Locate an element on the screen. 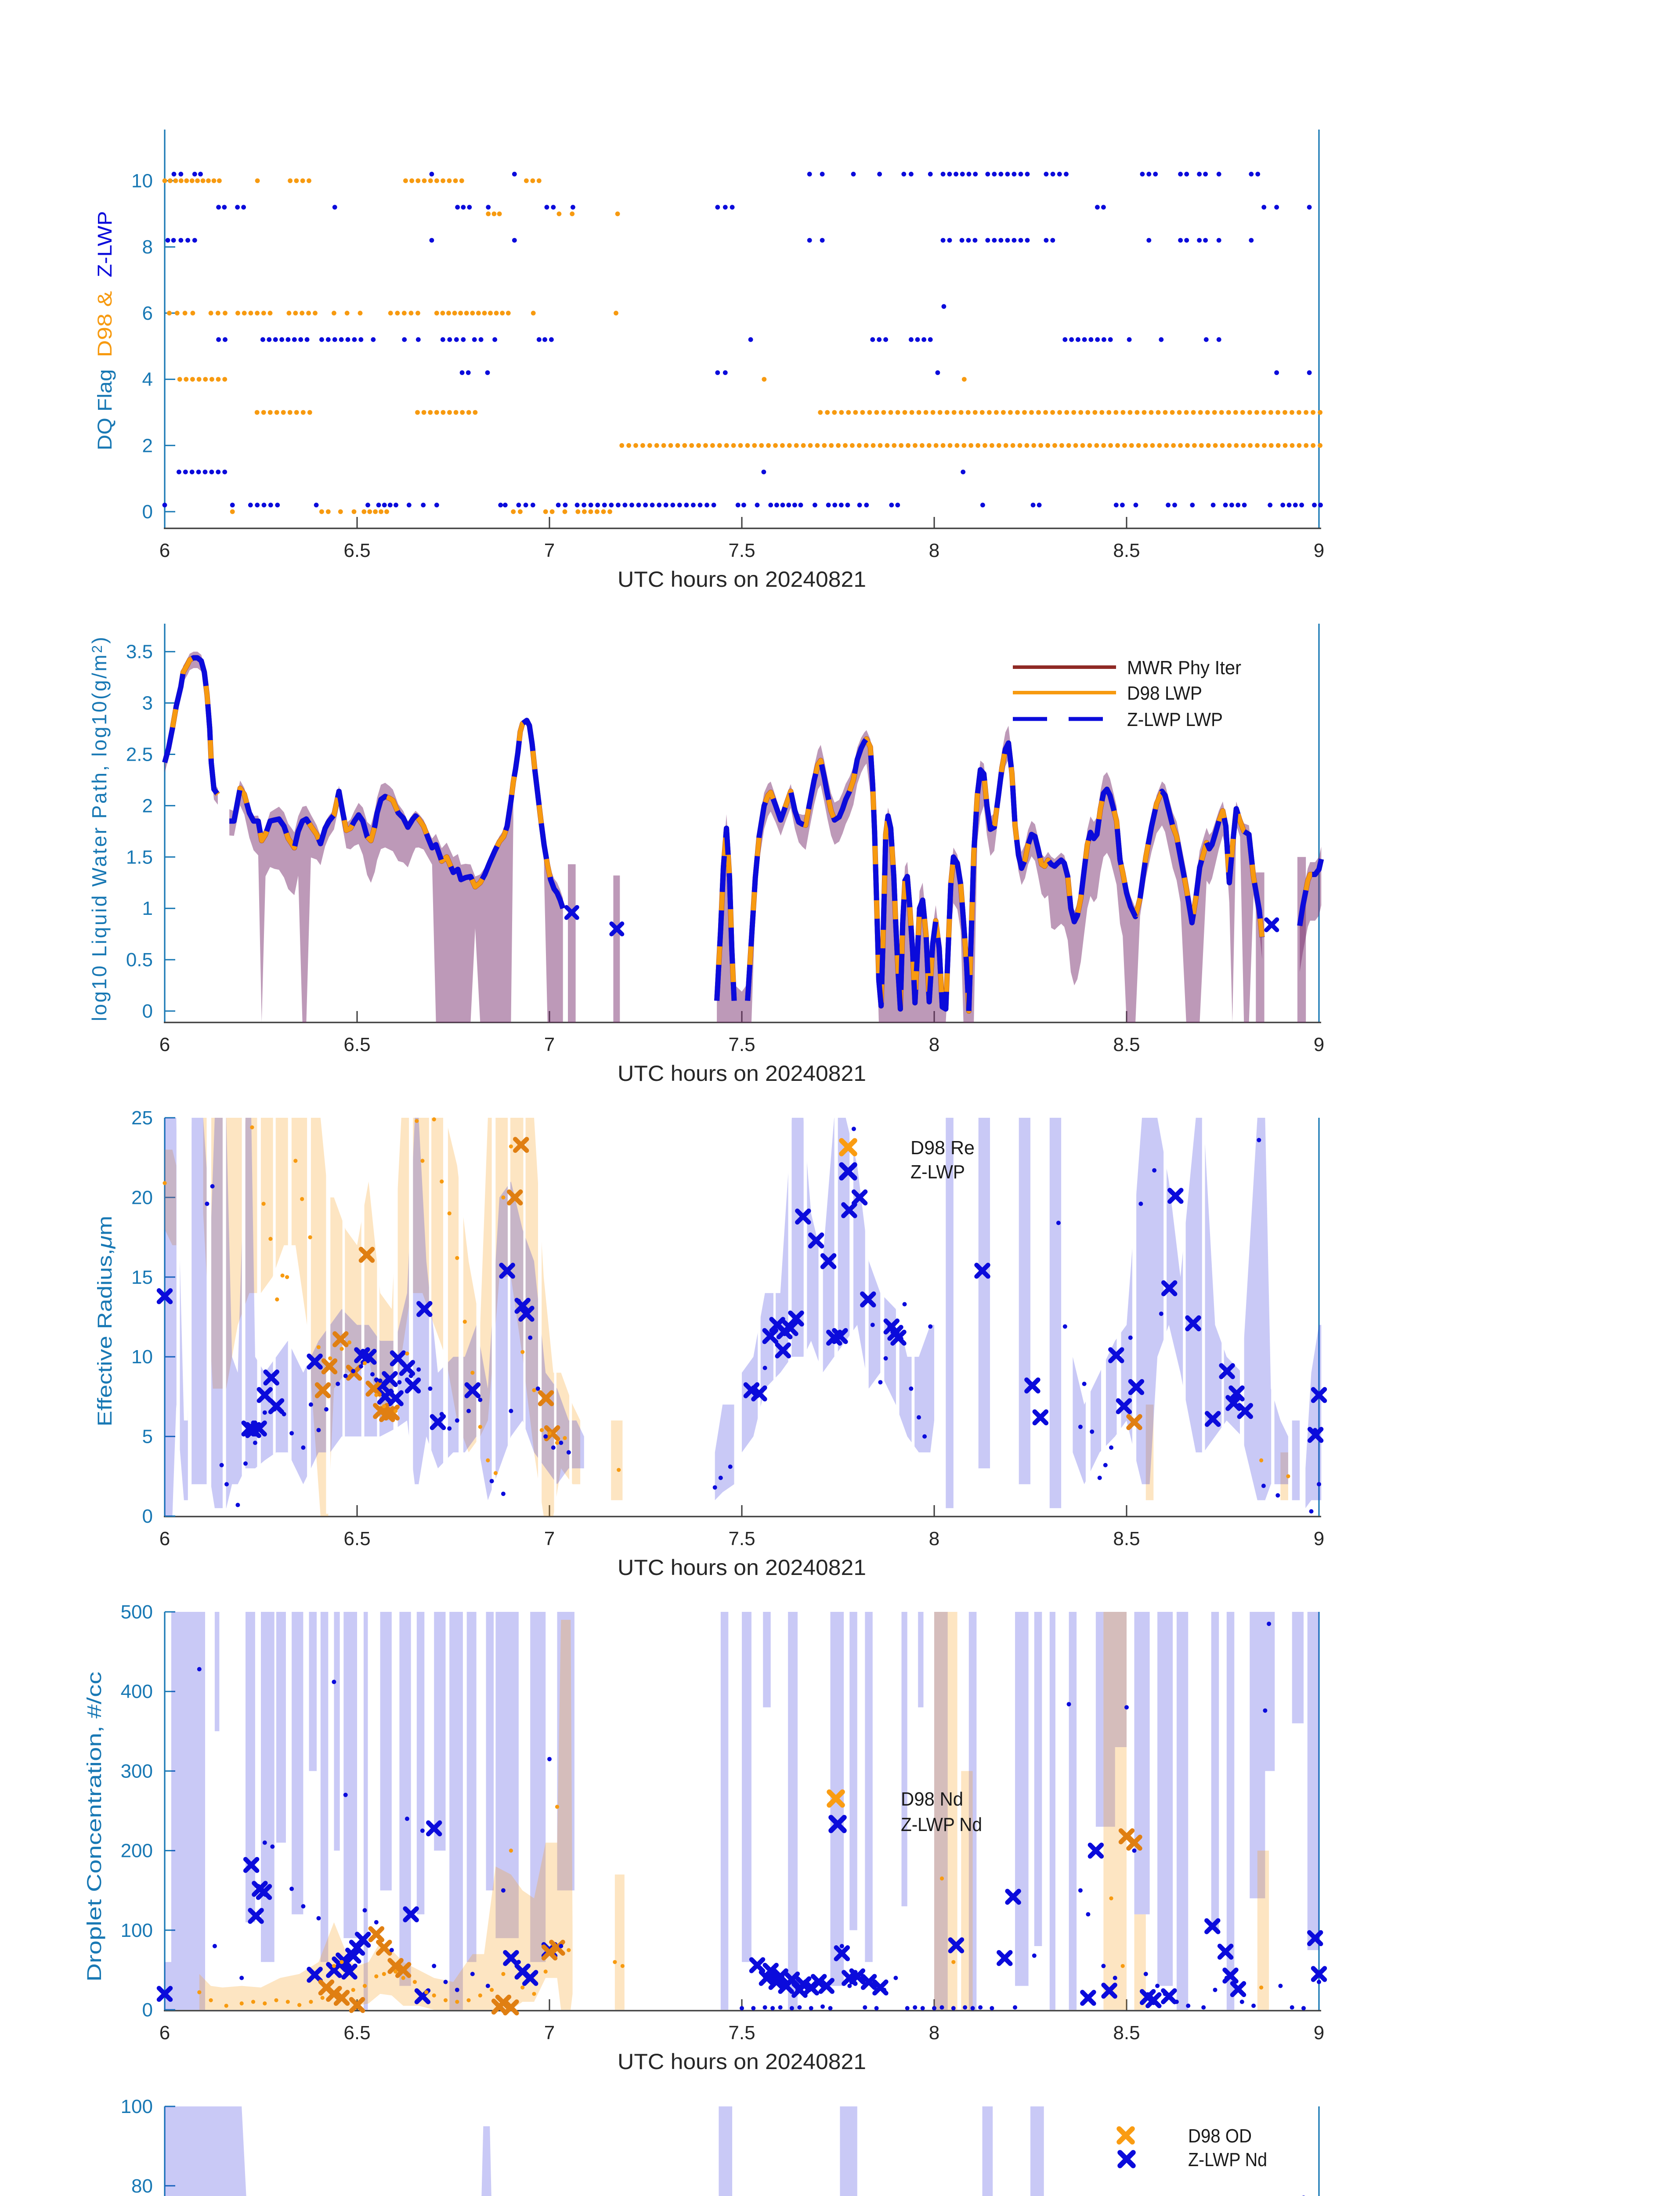  svg-text: 300 is located at coordinates (137, 1771).